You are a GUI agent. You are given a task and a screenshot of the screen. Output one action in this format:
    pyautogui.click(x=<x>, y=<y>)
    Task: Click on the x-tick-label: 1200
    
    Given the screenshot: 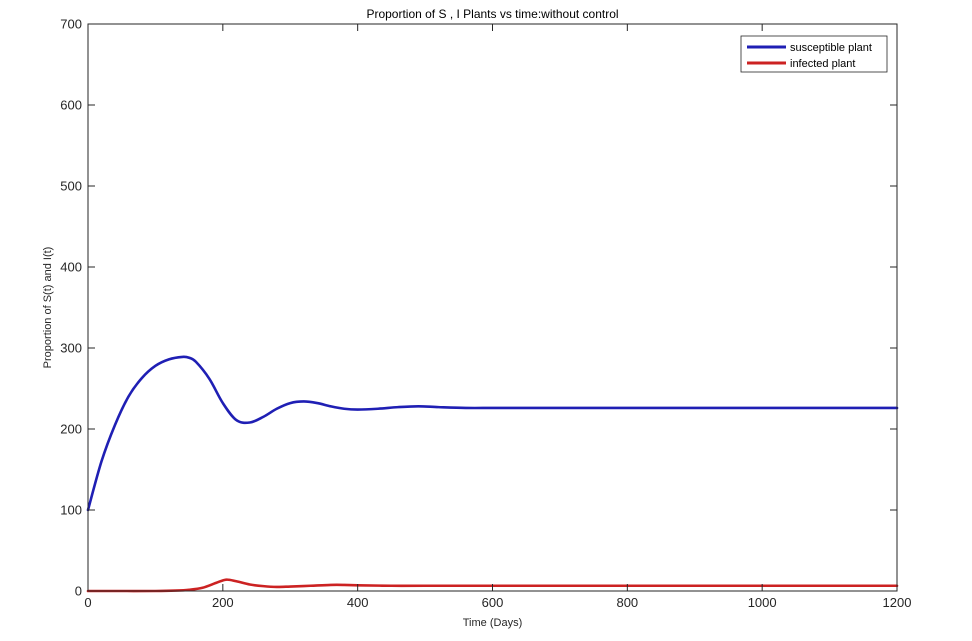 What is the action you would take?
    pyautogui.click(x=897, y=602)
    